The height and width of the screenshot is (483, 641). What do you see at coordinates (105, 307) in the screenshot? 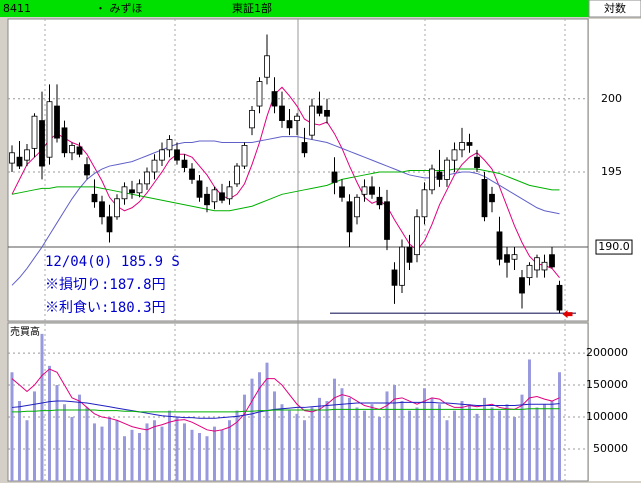
I see `annotation: ※利食い:180.3円` at bounding box center [105, 307].